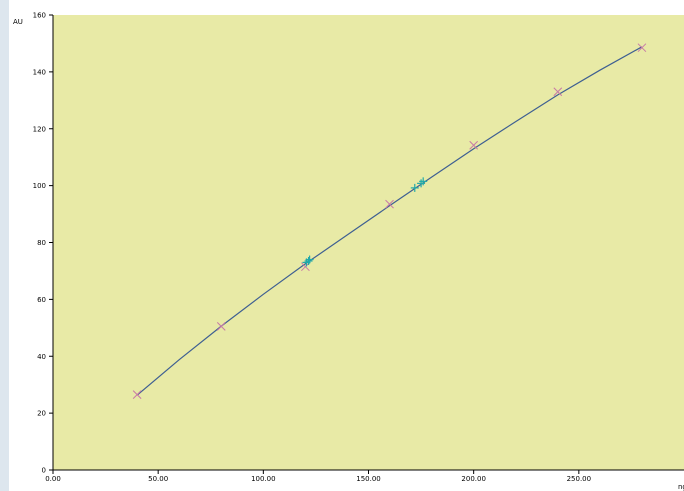 This screenshot has width=684, height=491. What do you see at coordinates (681, 487) in the screenshot?
I see `x-axis-label: ng` at bounding box center [681, 487].